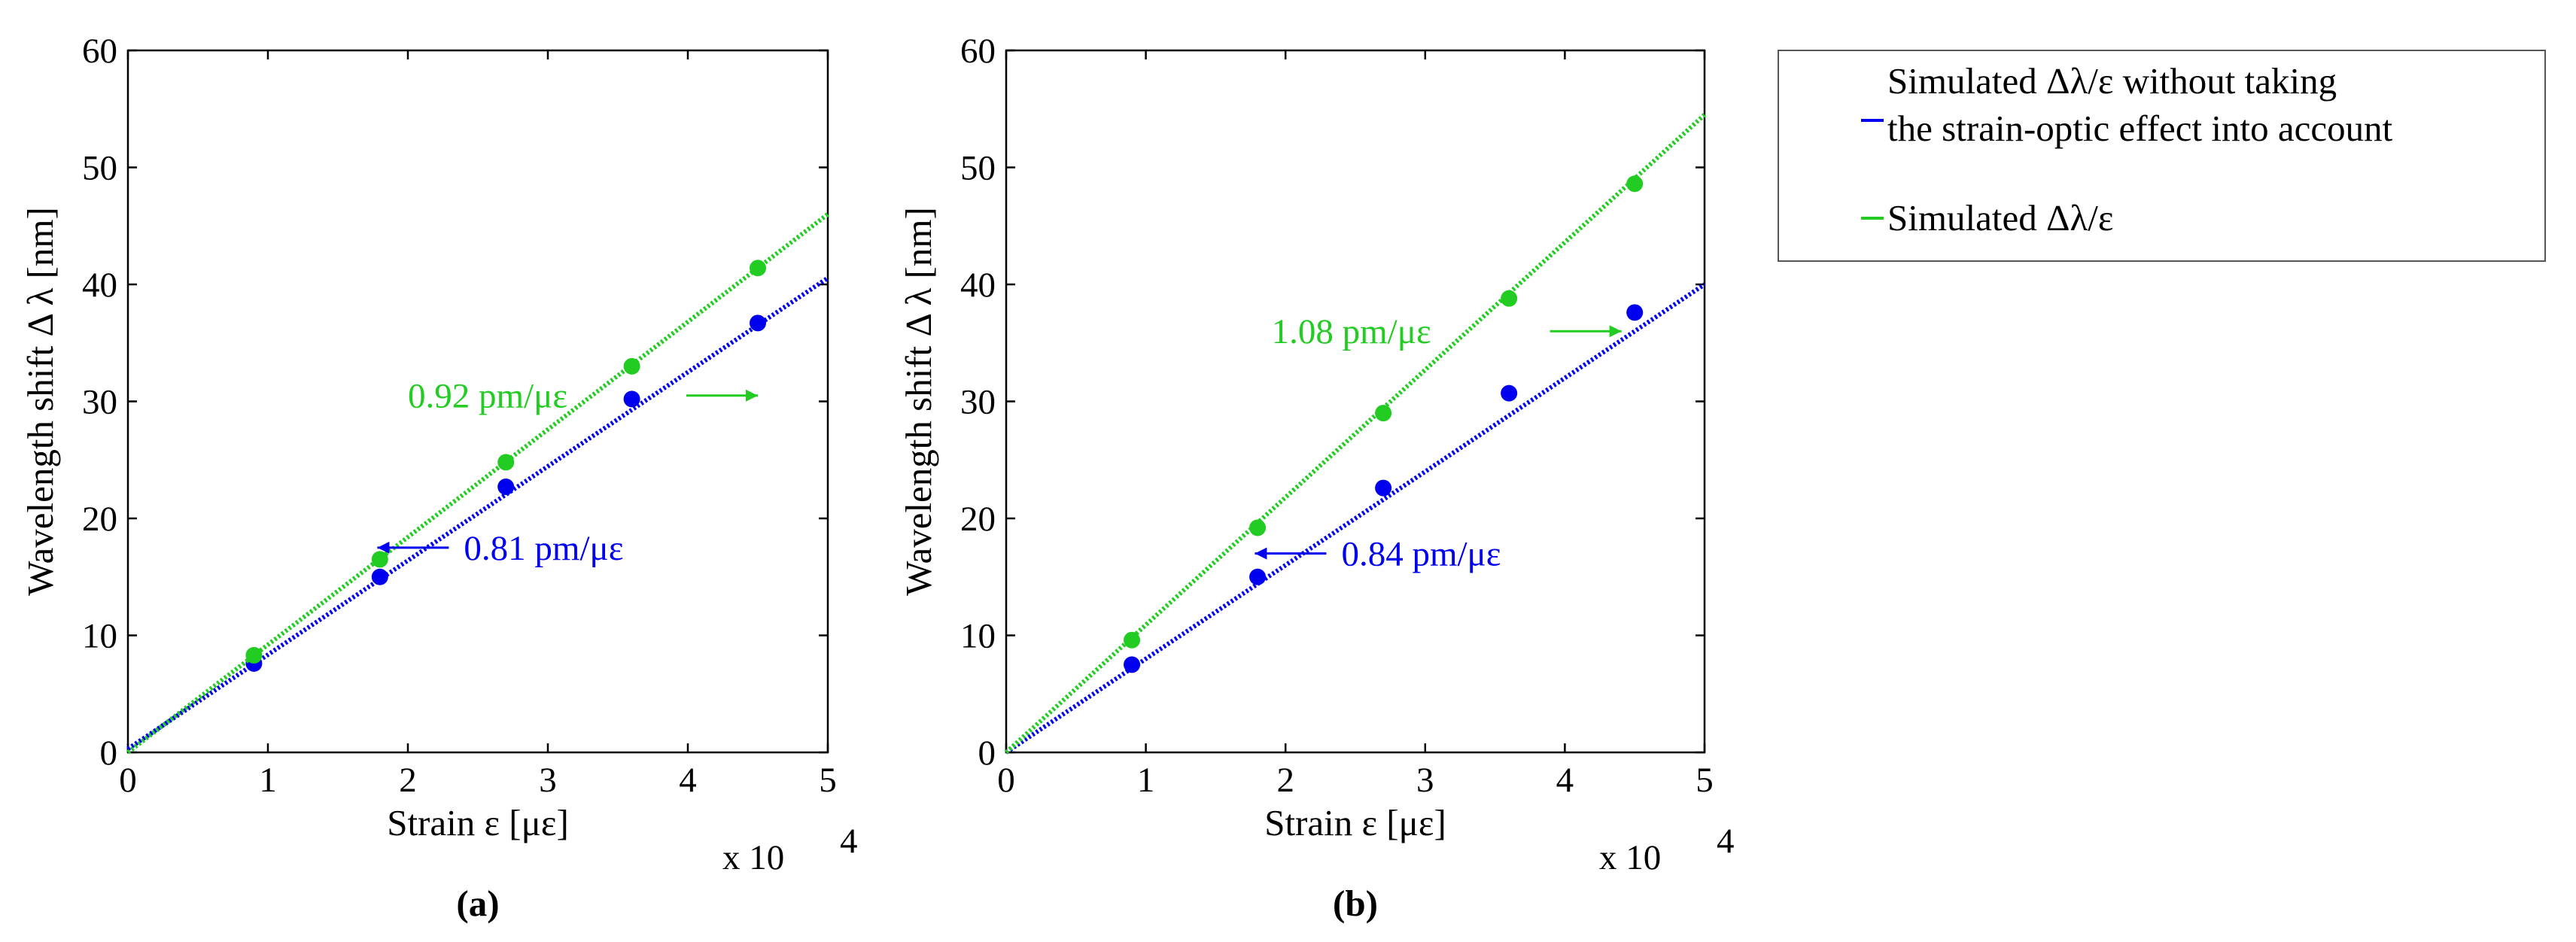 The width and height of the screenshot is (2576, 942). I want to click on legend-box, so click(2162, 156).